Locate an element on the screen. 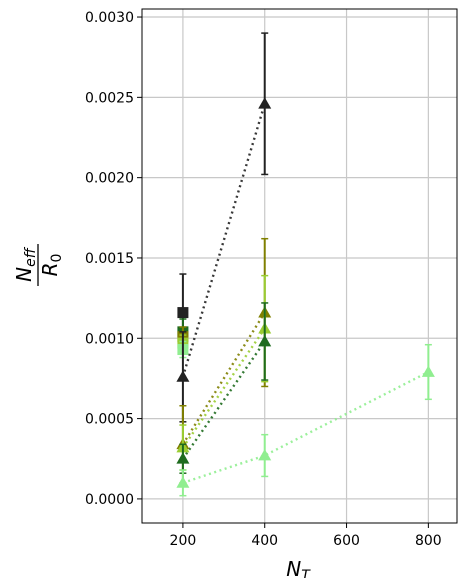  y-tick-label: 0.0015 is located at coordinates (109, 259).